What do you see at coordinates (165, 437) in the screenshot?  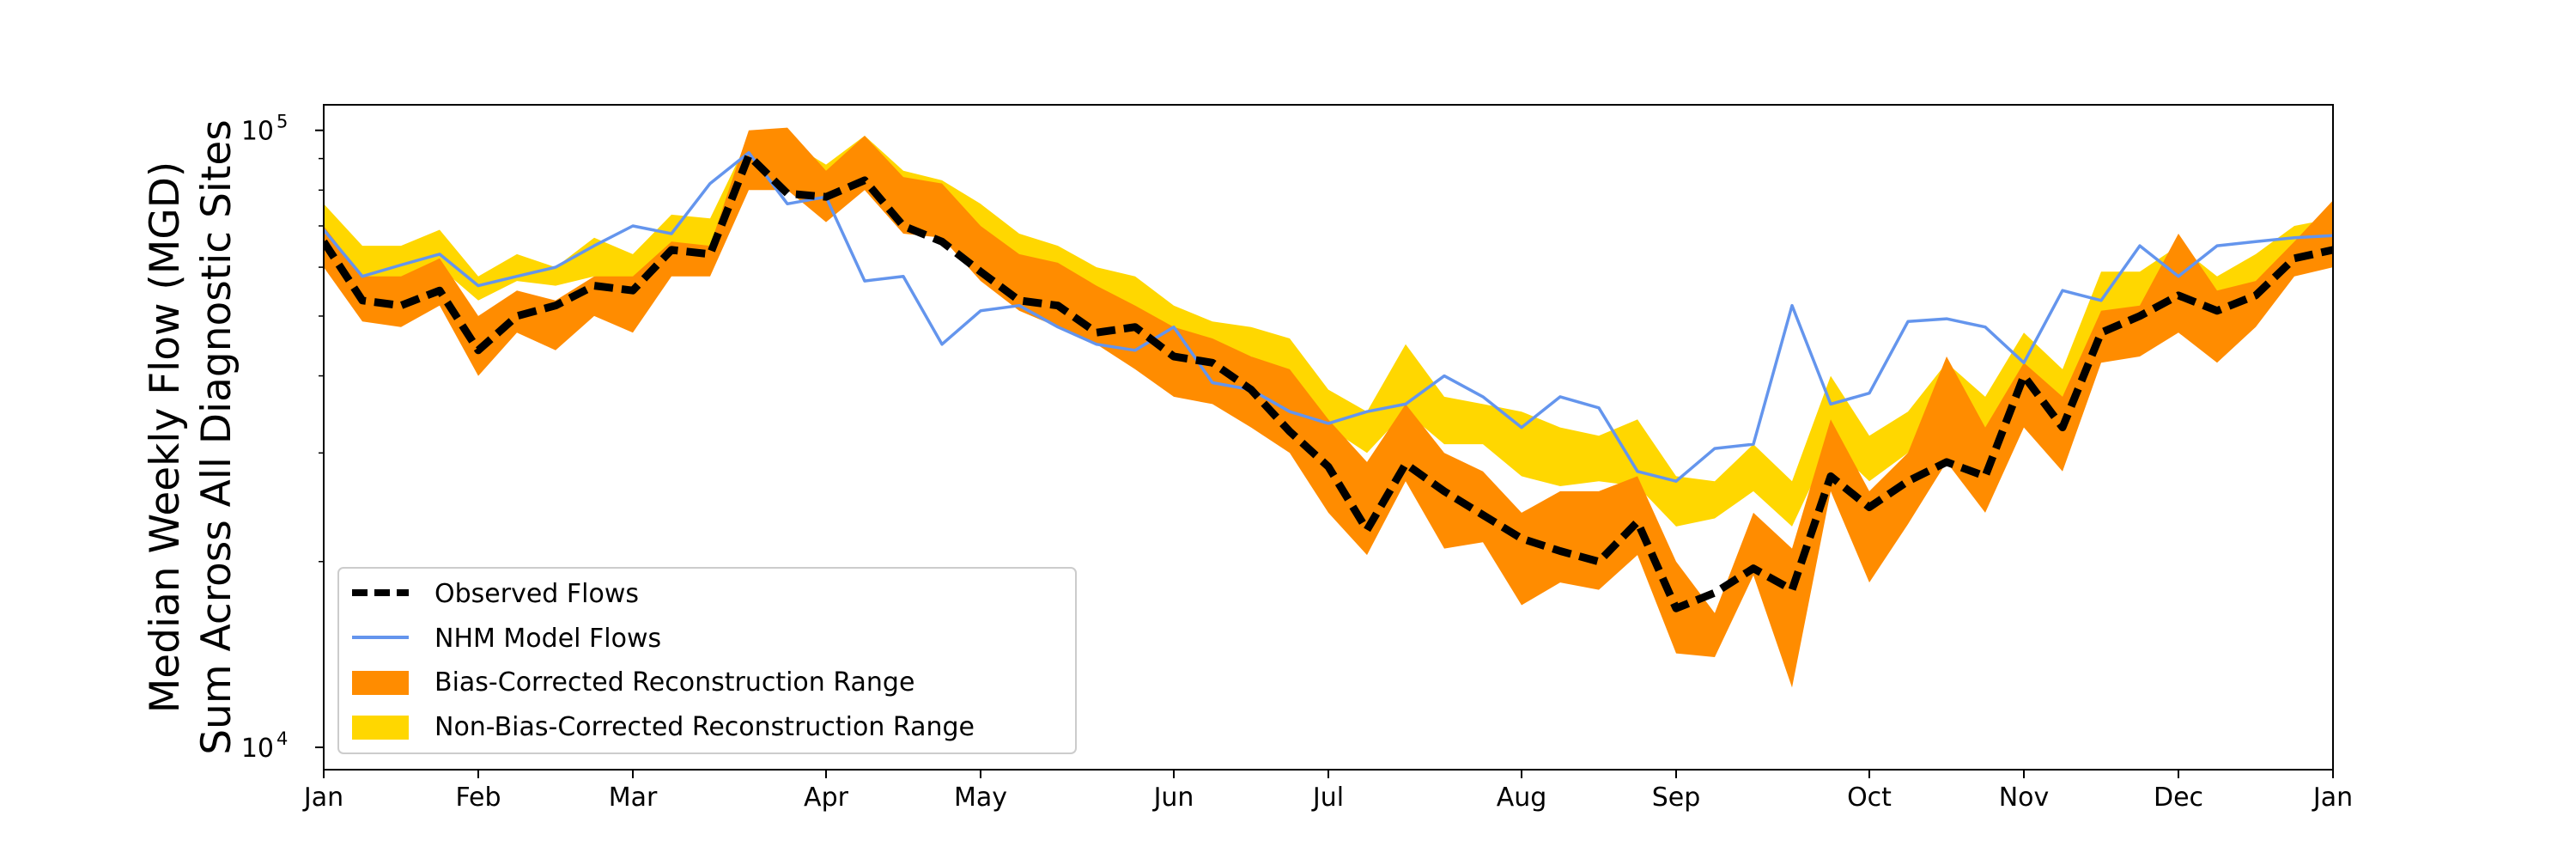 I see `y-axis-label-line1: Median Weekly Flow (MGD)` at bounding box center [165, 437].